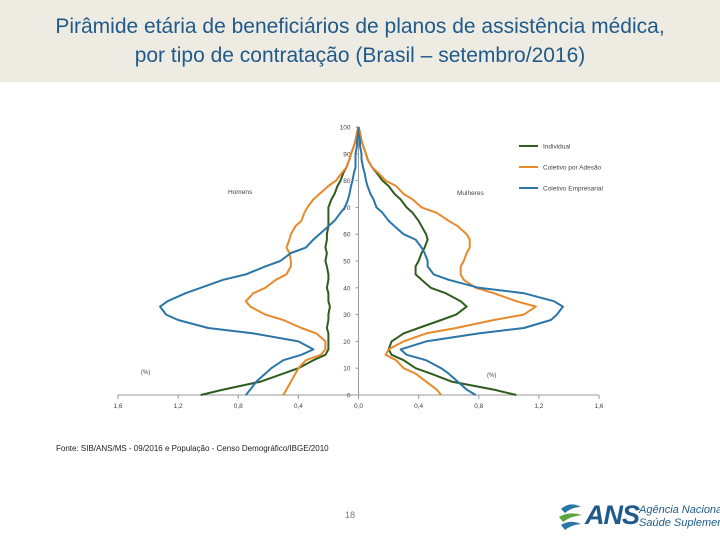 This screenshot has width=720, height=540. I want to click on series-line-empresarial-male, so click(259, 261).